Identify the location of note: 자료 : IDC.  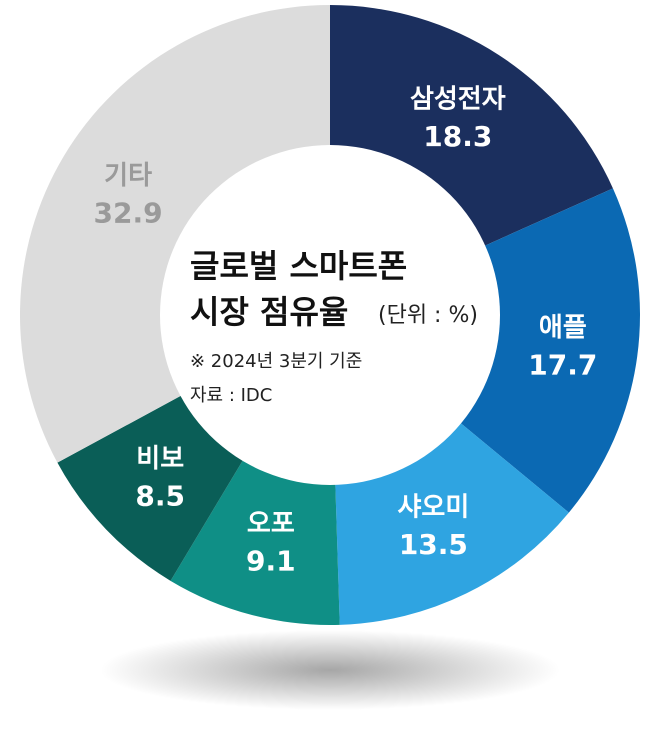
(231, 395).